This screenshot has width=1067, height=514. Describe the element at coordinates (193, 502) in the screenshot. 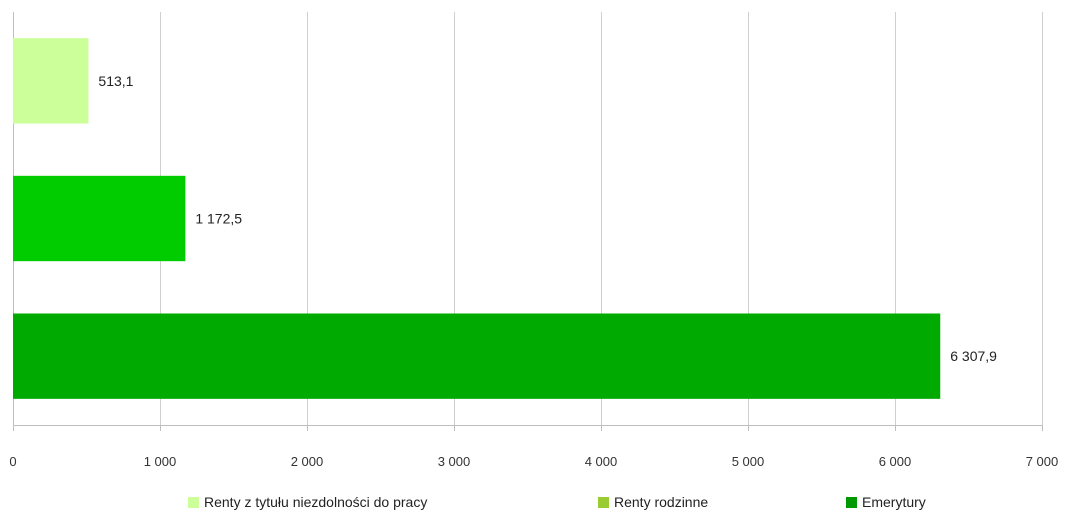

I see `legend-swatch-renty-niezdolnosc` at that location.